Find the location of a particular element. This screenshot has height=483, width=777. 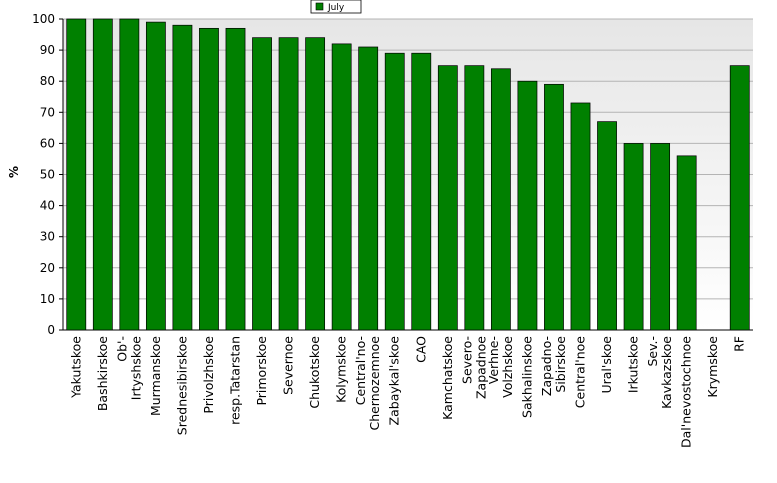

y-tick-label: 90 is located at coordinates (47, 50).